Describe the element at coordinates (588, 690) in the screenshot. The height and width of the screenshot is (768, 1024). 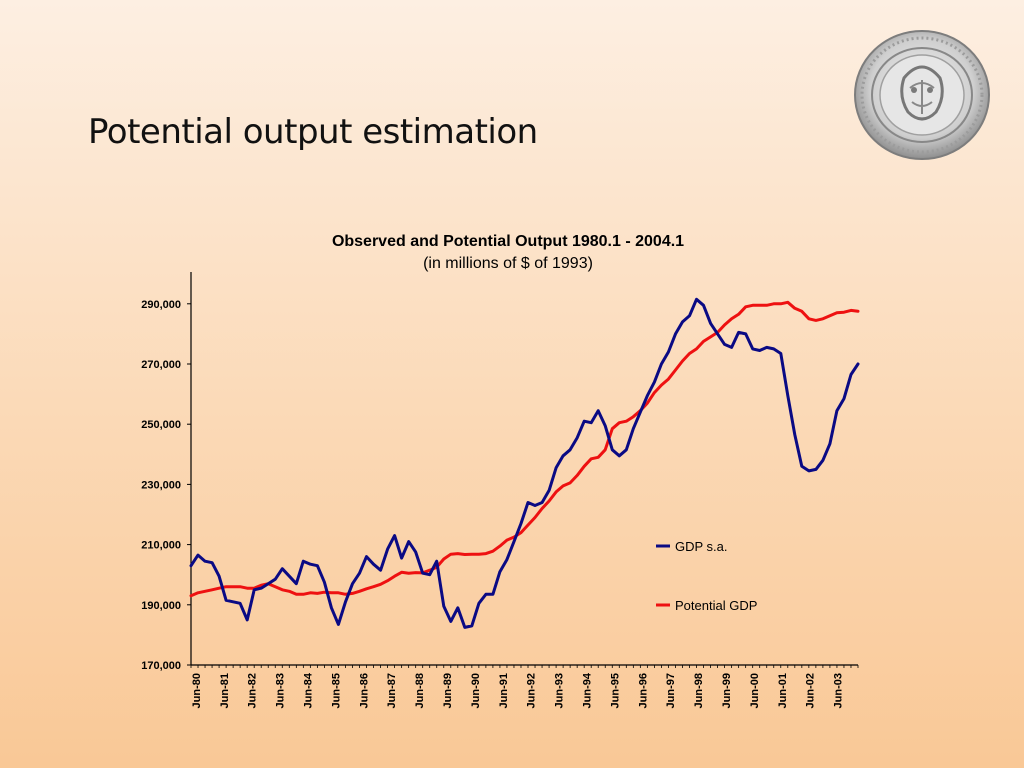
I see `x-tick-label: Jun-94` at that location.